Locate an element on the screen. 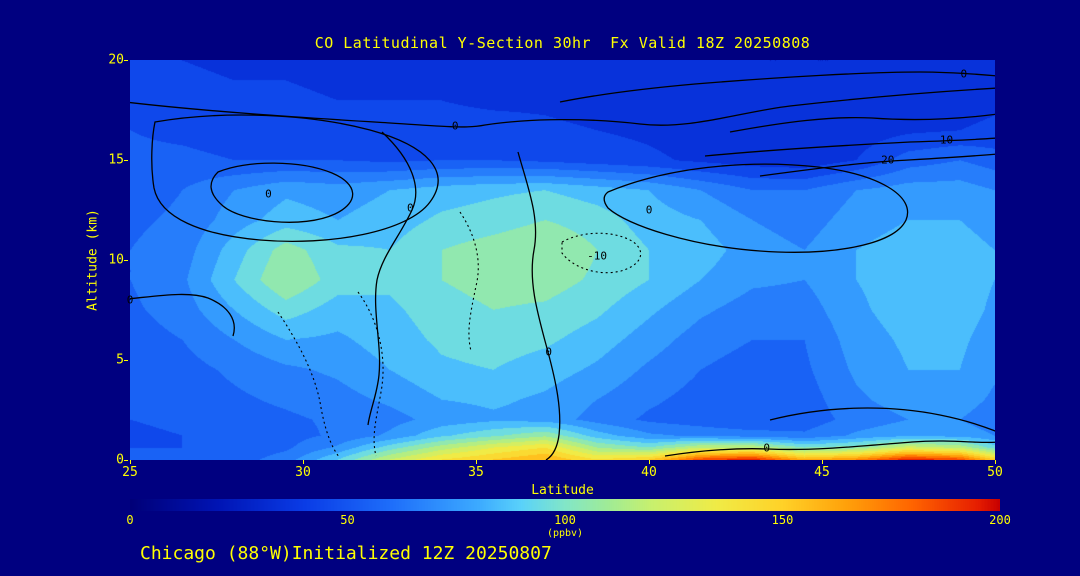  colorbar-ticks: 0 50 100 150 200 is located at coordinates (540, 520).